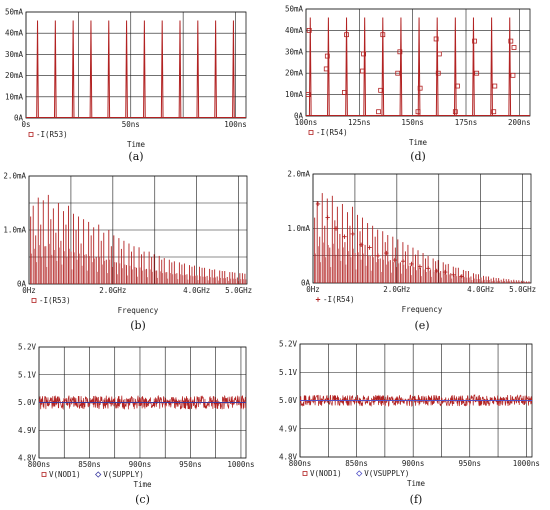 The width and height of the screenshot is (550, 510). What do you see at coordinates (25, 124) in the screenshot?
I see `x-tick-label: 0s` at bounding box center [25, 124].